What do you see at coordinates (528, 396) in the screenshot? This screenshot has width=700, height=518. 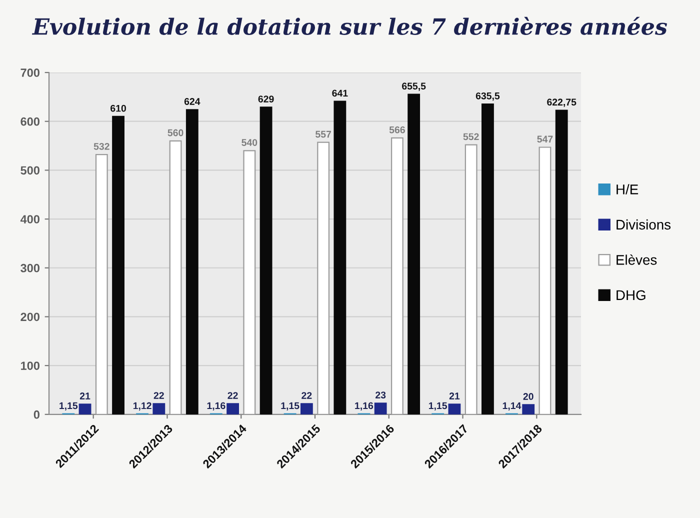 I see `data-label: 20` at bounding box center [528, 396].